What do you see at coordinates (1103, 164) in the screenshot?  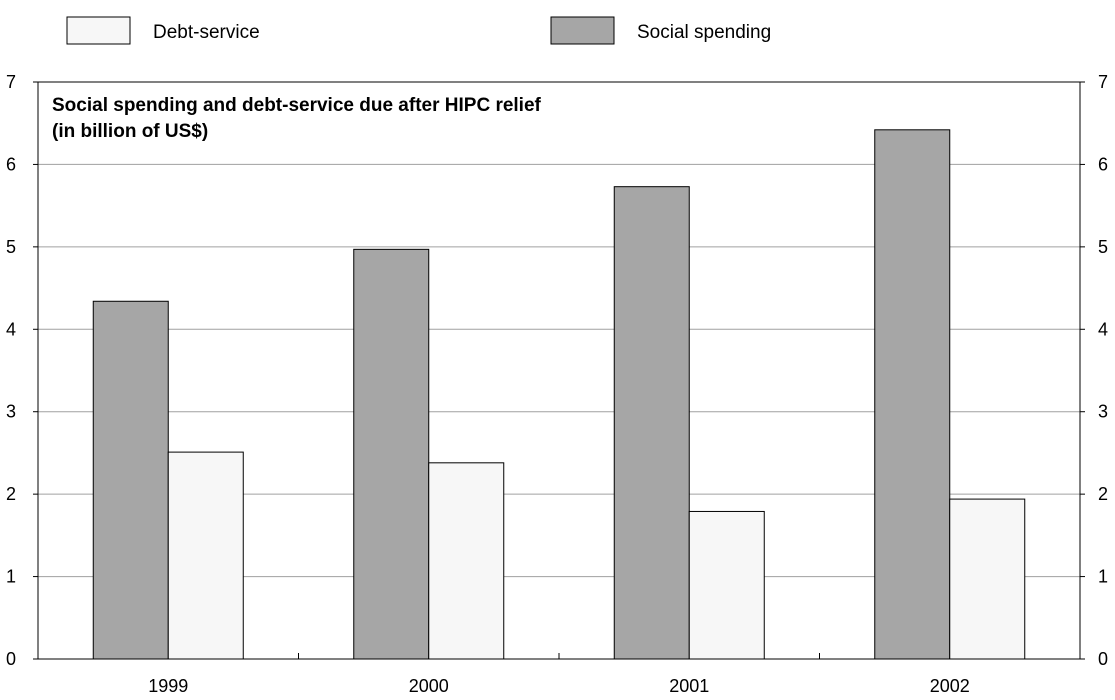 I see `y-tick-label-right: 6` at bounding box center [1103, 164].